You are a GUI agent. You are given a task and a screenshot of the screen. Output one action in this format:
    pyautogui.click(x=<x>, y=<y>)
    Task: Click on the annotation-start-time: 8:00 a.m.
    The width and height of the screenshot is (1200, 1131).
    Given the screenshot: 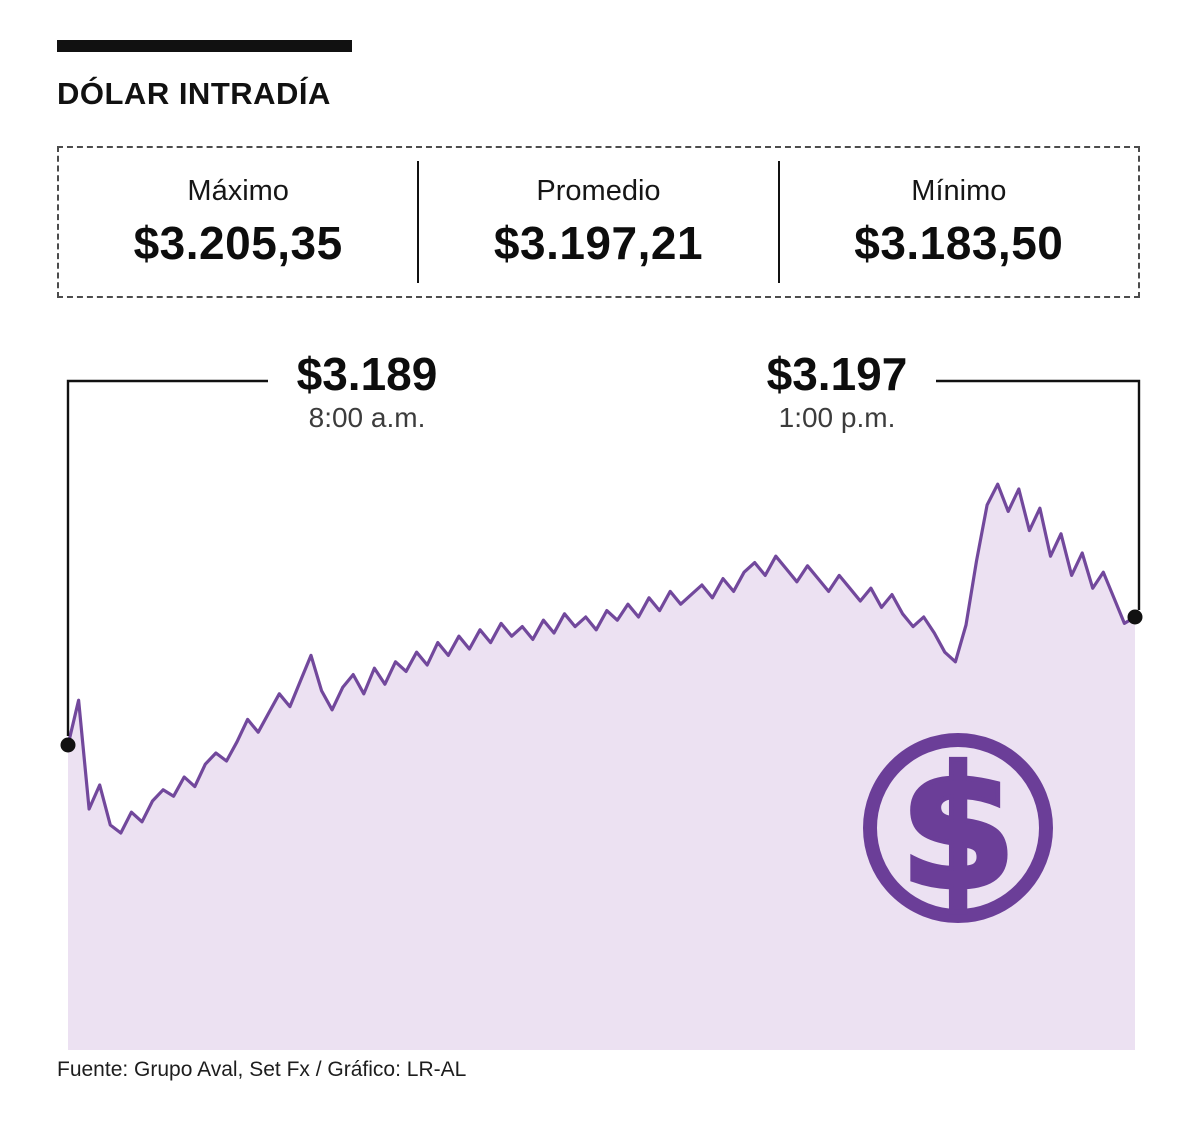 What is the action you would take?
    pyautogui.click(x=367, y=418)
    